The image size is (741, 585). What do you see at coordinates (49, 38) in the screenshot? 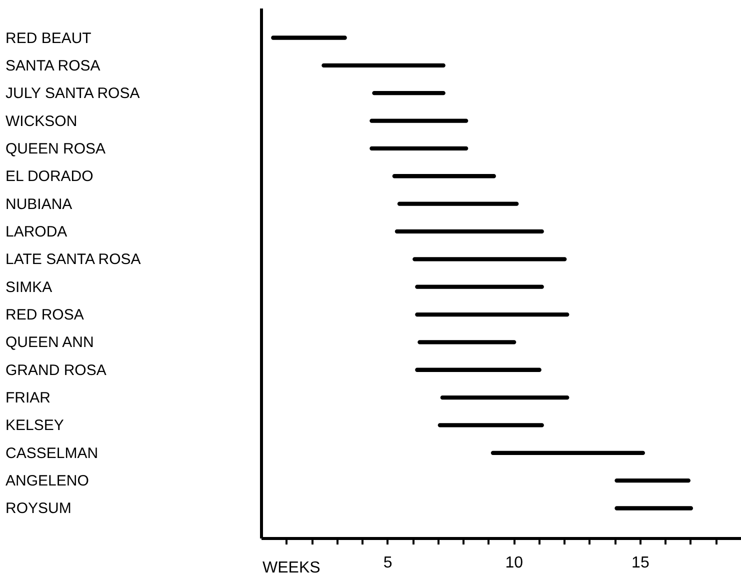
I see `y-tick-label: RED BEAUT` at bounding box center [49, 38].